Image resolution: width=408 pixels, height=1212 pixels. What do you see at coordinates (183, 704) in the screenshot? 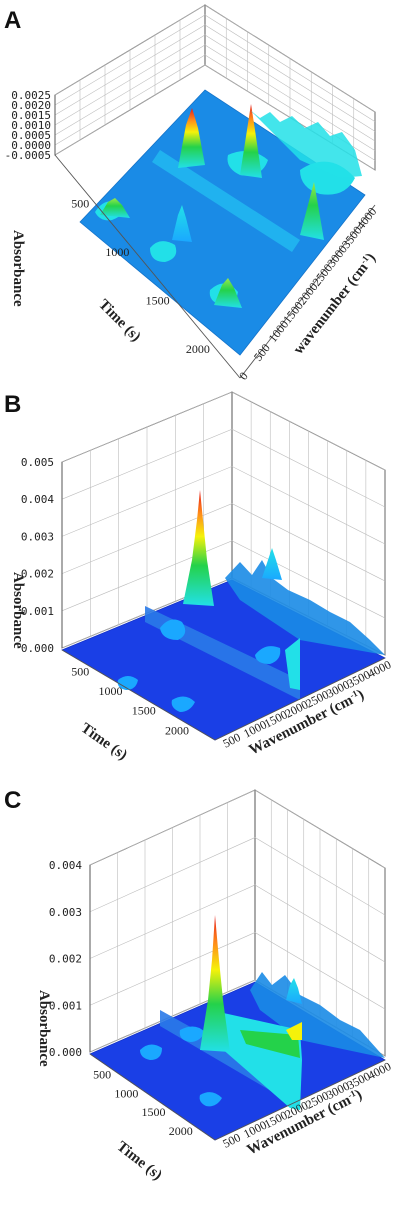
I see `surface-blob-b3` at bounding box center [183, 704].